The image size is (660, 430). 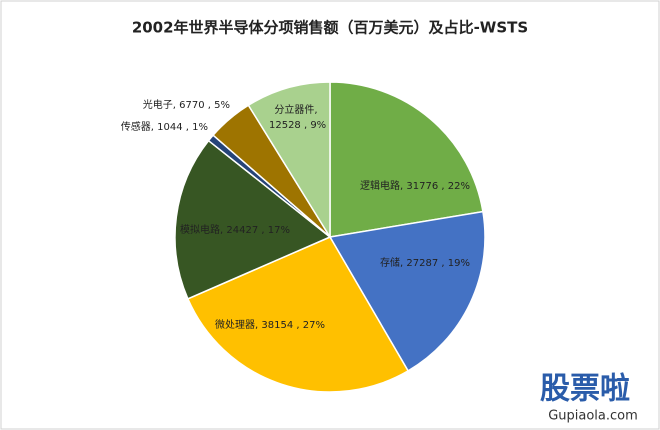 What do you see at coordinates (270, 324) in the screenshot?
I see `data-label: 微处理器, 38154 , 27%` at bounding box center [270, 324].